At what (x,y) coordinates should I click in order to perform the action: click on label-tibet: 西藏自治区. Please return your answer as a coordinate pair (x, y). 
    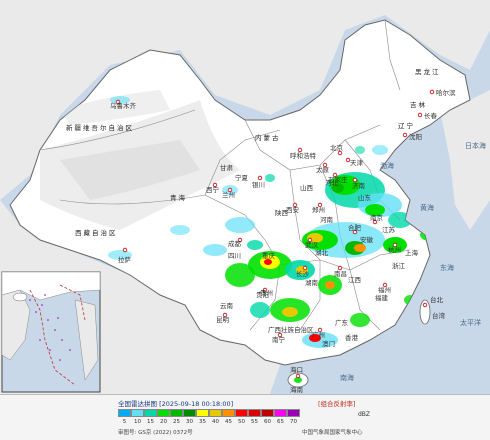
    Looking at the image, I should click on (96, 232).